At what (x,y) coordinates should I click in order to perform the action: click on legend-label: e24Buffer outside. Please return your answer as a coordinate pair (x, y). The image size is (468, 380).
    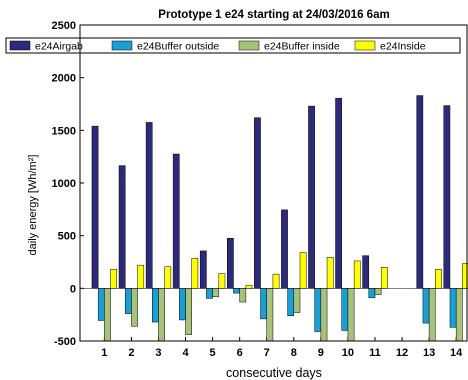
    Looking at the image, I should click on (178, 47).